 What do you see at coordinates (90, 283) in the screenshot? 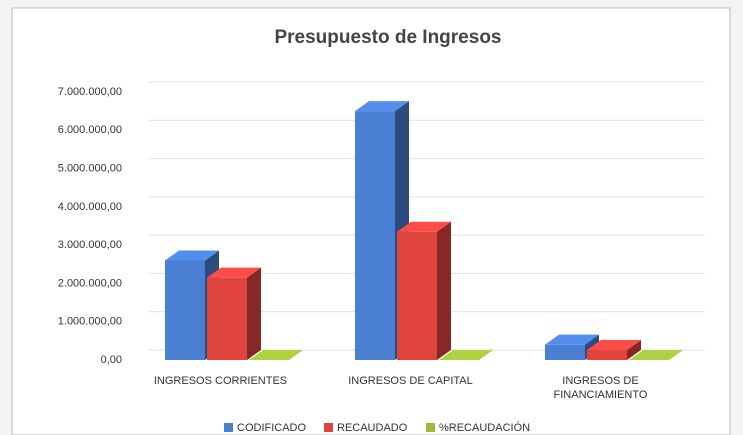
I see `y-tick-label: 2.000.000,00` at bounding box center [90, 283].